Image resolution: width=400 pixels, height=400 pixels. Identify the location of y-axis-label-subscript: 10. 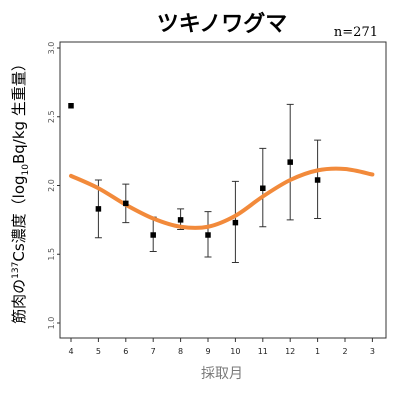
(26, 170).